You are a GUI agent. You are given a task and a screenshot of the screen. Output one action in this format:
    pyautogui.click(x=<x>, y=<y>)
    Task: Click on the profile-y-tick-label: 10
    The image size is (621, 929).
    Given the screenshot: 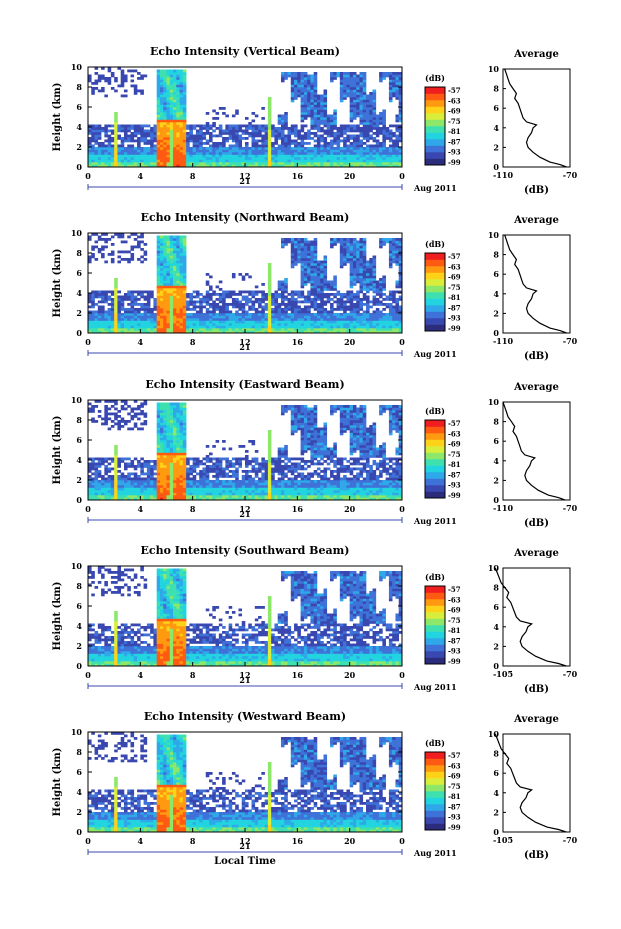 What is the action you would take?
    pyautogui.click(x=494, y=69)
    